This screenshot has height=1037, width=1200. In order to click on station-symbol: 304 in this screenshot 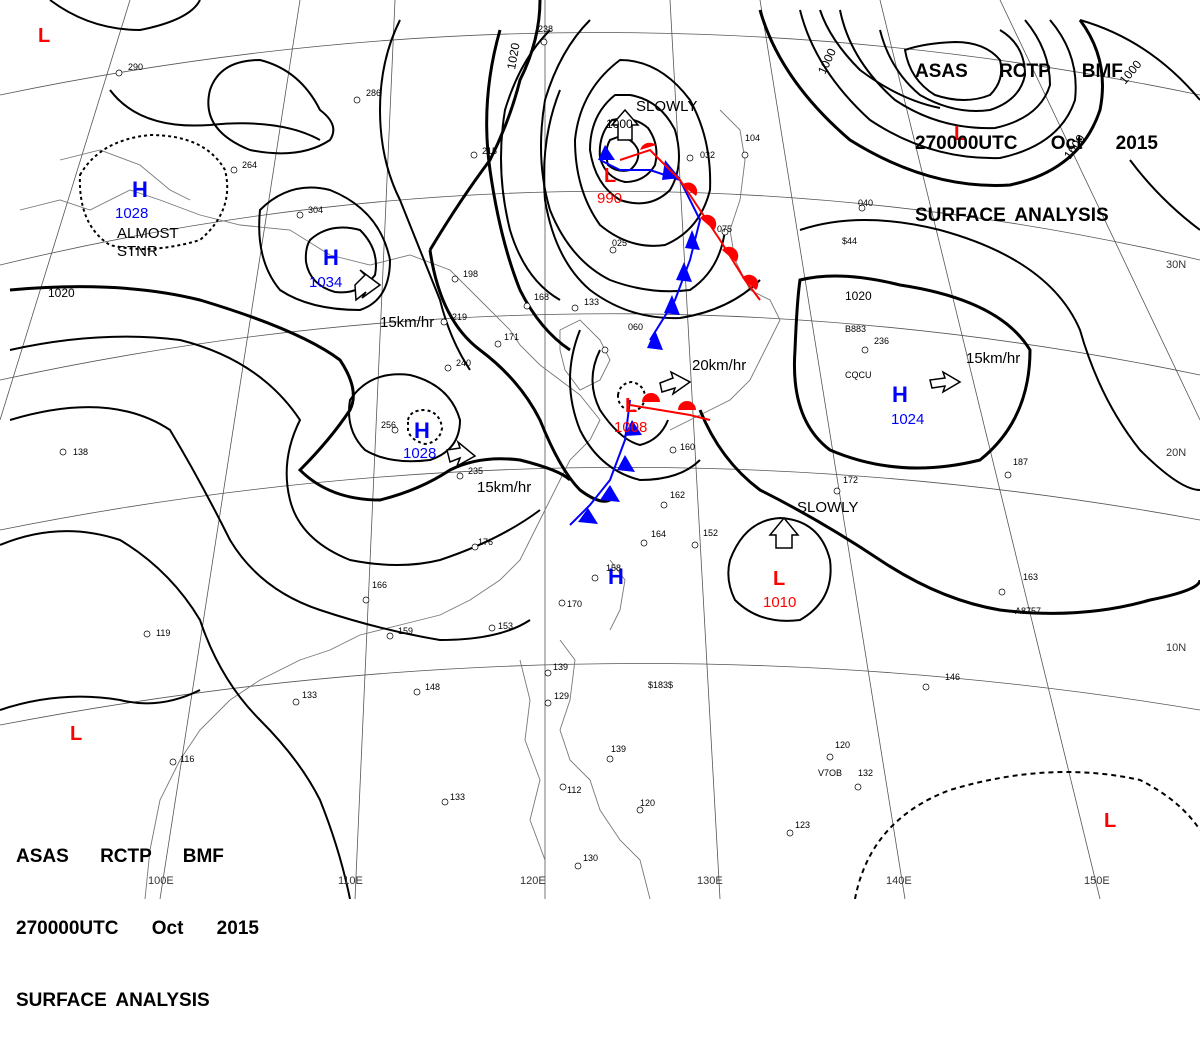, I will do `click(309, 212)`.